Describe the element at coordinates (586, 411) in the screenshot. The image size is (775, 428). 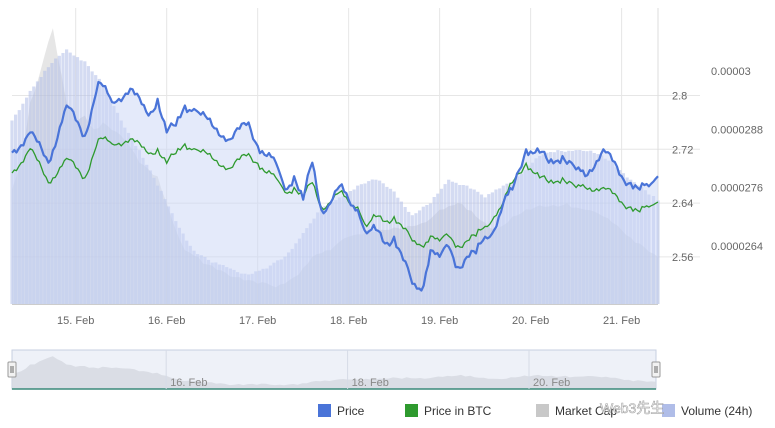
I see `legend-label: Market Cap` at that location.